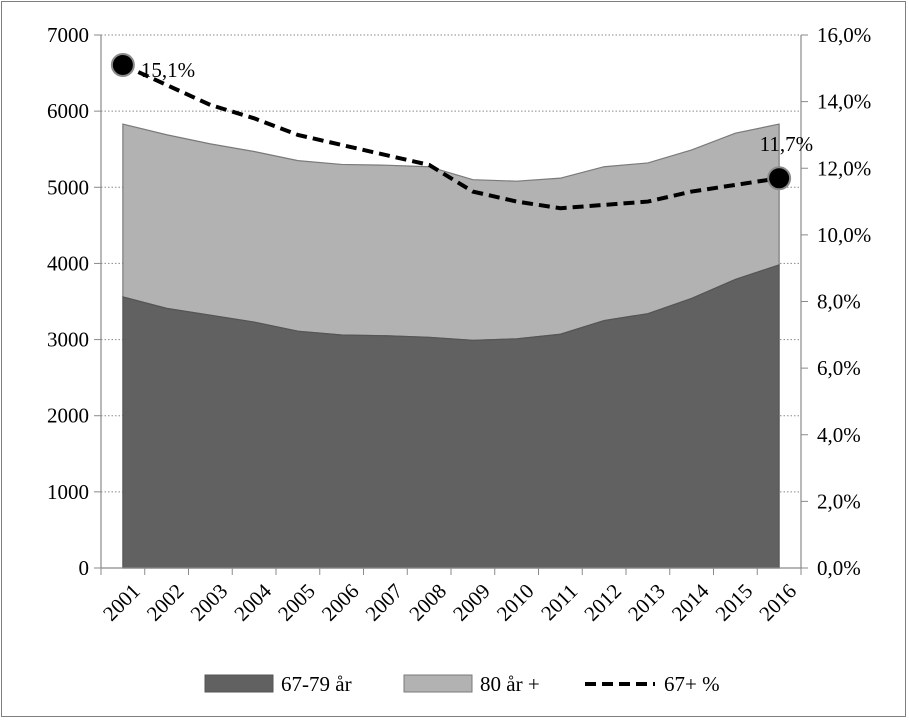 The height and width of the screenshot is (720, 909). I want to click on x-tick-label: 2004, so click(252, 602).